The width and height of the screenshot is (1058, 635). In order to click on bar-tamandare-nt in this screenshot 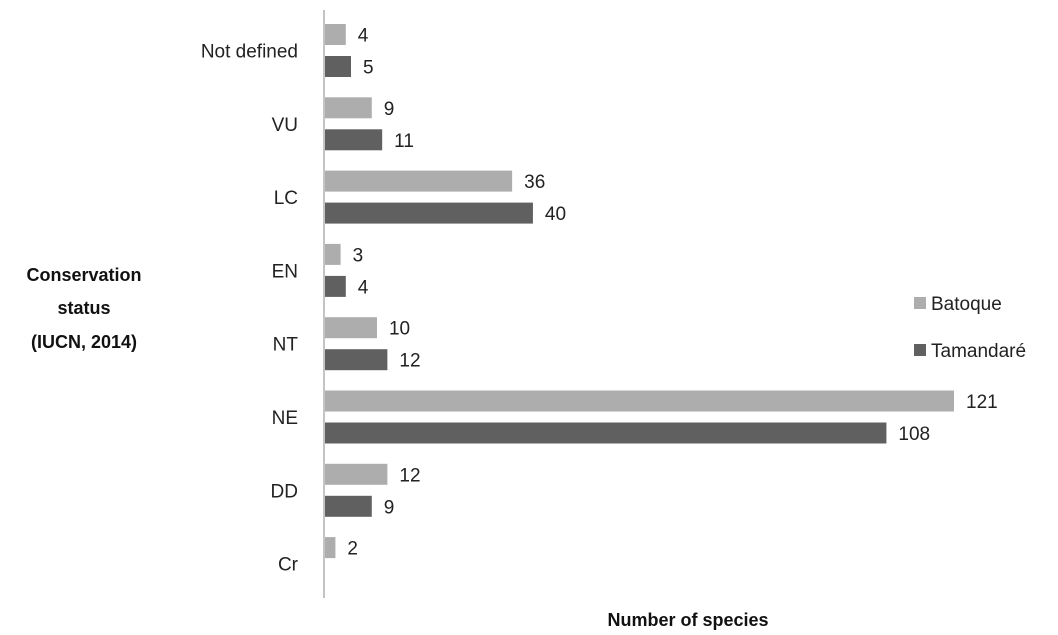, I will do `click(356, 360)`.